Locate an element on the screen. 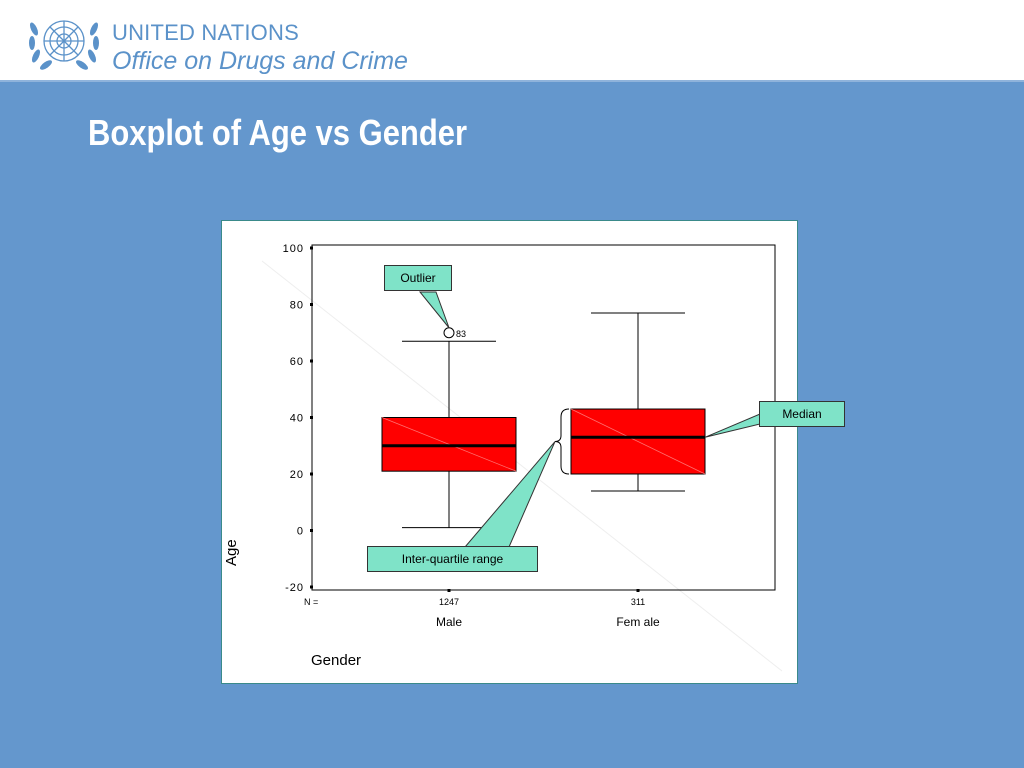 The width and height of the screenshot is (1024, 768). x-category-label: Fem ale is located at coordinates (638, 622).